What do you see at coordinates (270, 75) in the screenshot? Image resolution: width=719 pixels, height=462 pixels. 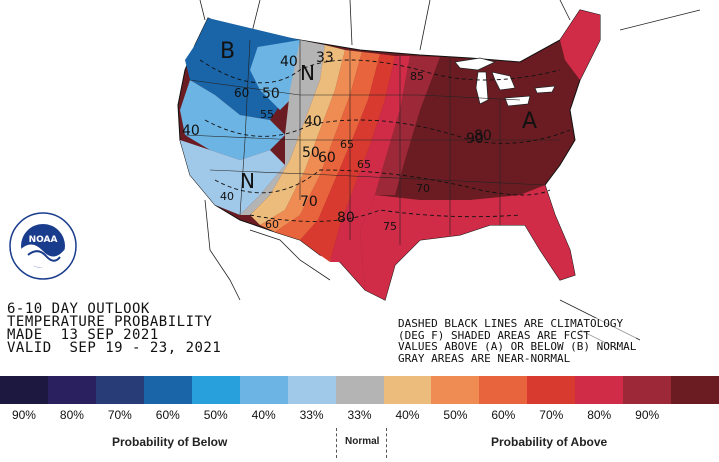 I see `zone-50-below-b` at bounding box center [270, 75].